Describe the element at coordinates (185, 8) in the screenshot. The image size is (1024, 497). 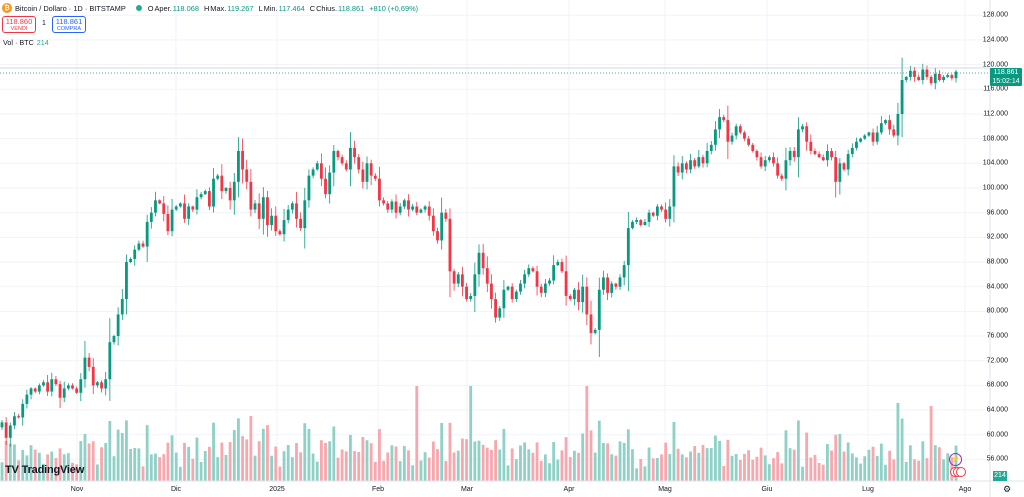
I see `open-value: 118.068` at that location.